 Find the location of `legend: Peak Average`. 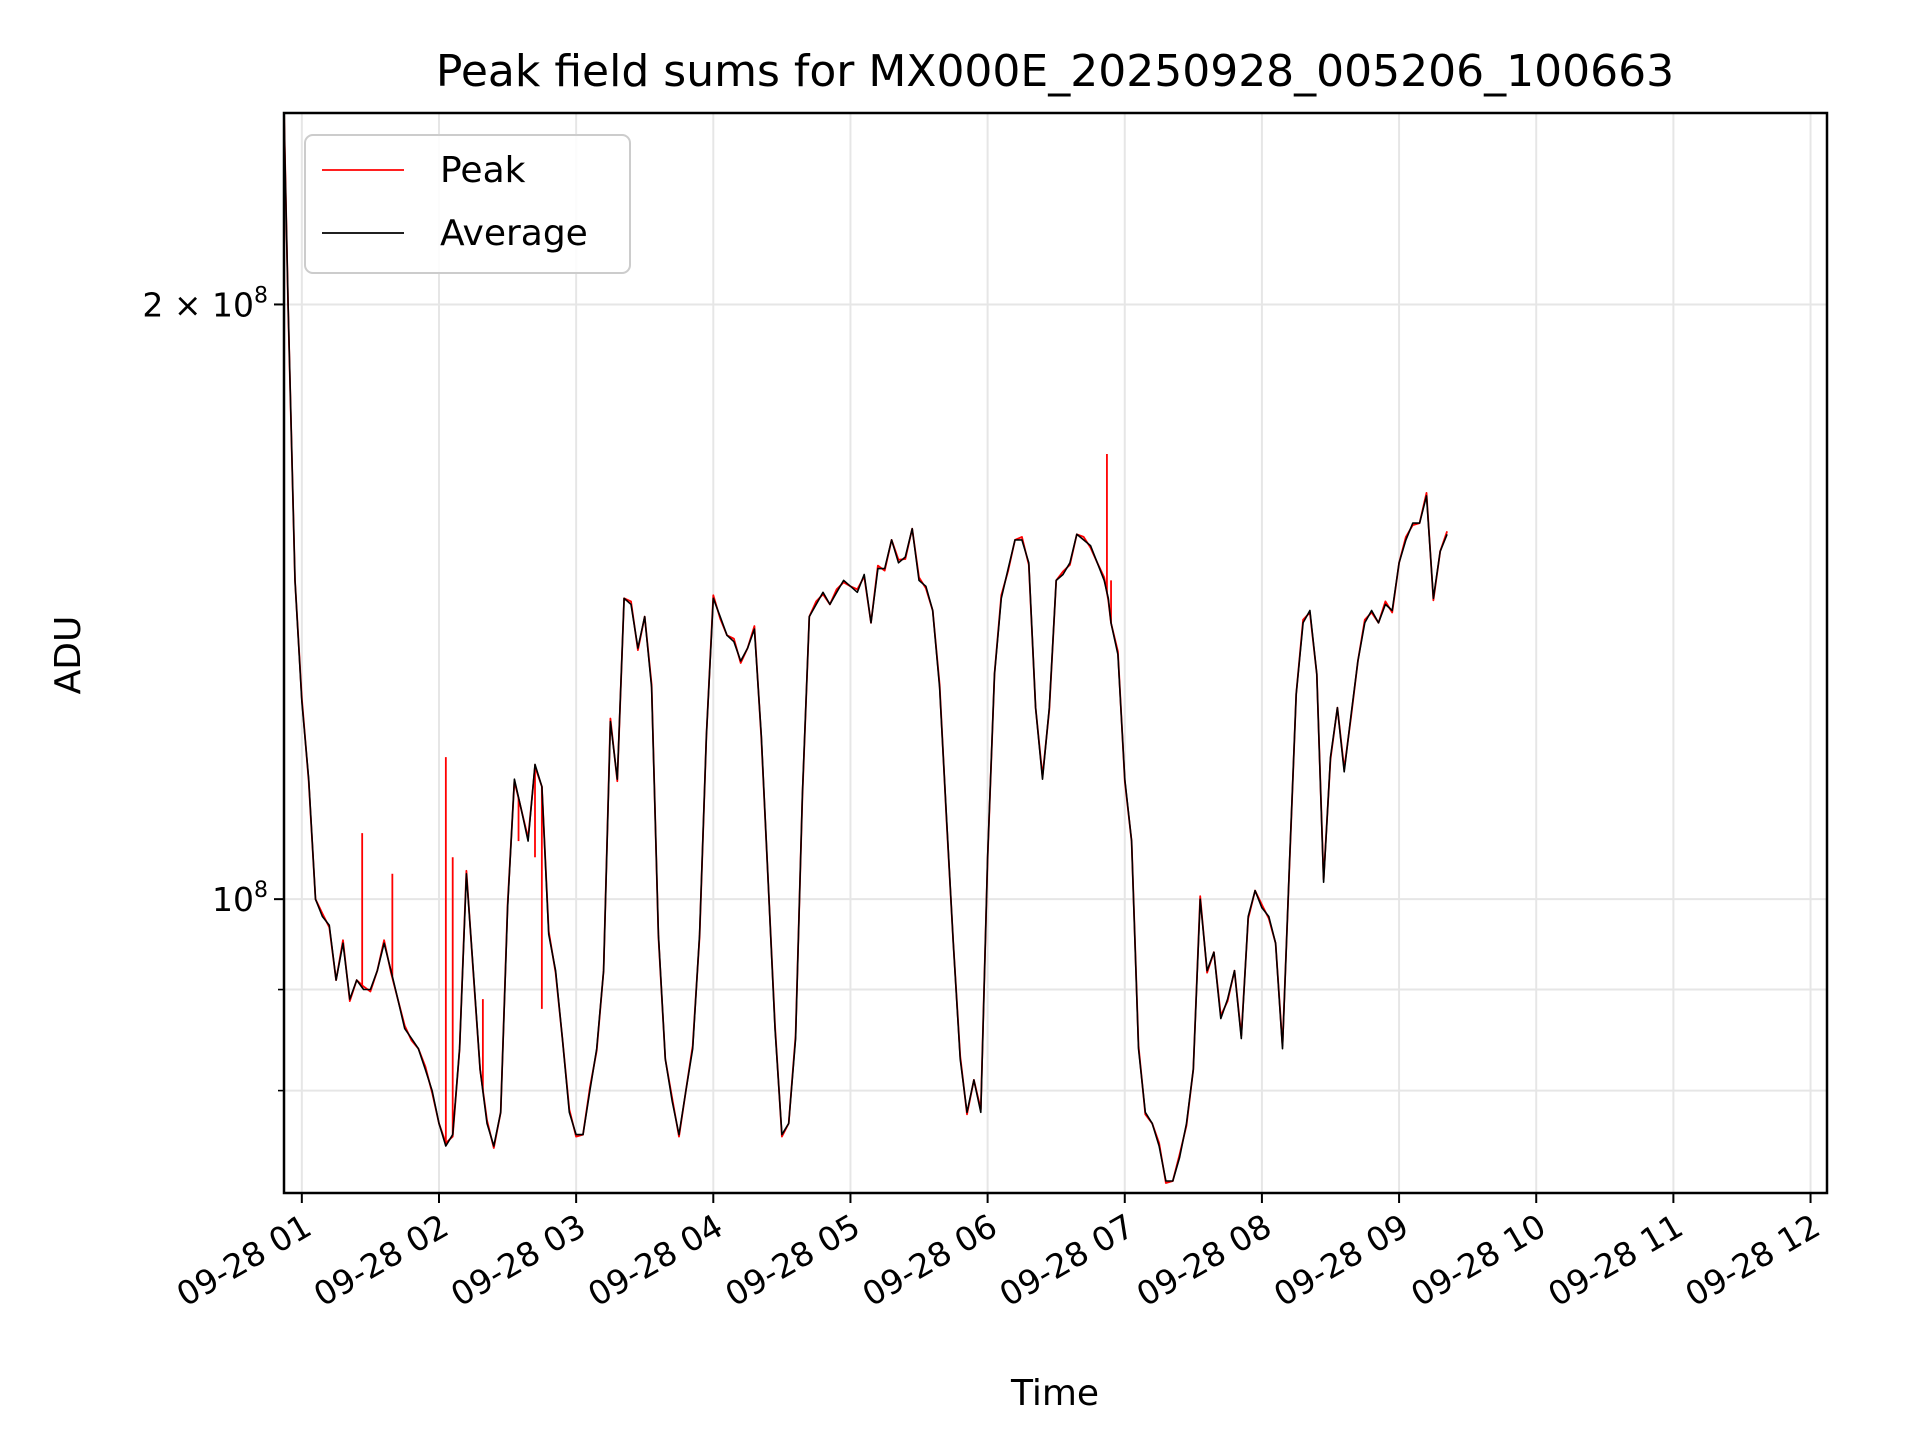

legend: Peak Average is located at coordinates (467, 204).